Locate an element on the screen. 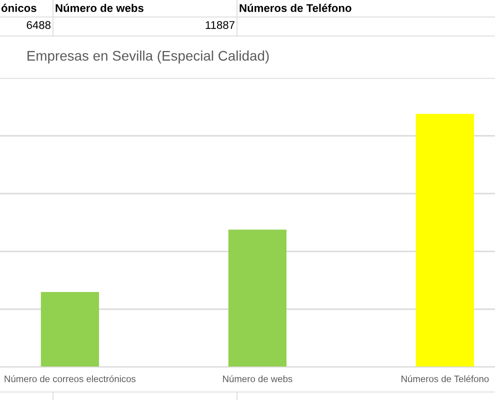  data-label: 11887 is located at coordinates (220, 25).